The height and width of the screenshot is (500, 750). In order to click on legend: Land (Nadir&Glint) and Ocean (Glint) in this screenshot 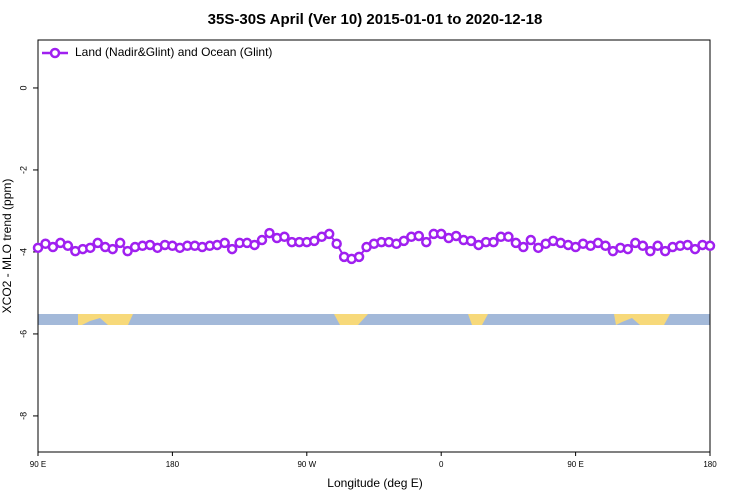, I will do `click(157, 52)`.